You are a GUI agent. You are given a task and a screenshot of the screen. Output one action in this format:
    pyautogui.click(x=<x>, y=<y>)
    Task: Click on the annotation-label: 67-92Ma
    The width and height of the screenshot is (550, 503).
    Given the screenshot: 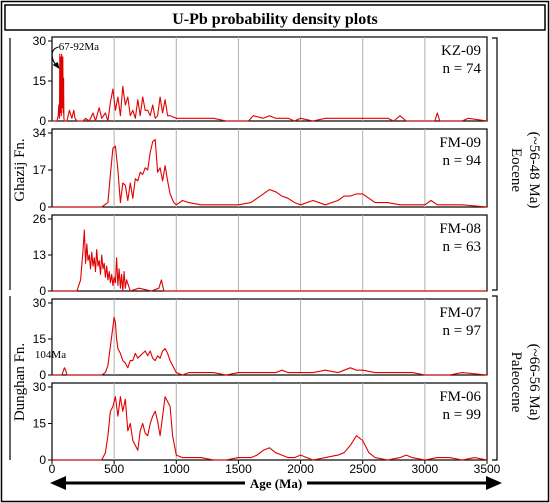 What is the action you would take?
    pyautogui.click(x=79, y=47)
    